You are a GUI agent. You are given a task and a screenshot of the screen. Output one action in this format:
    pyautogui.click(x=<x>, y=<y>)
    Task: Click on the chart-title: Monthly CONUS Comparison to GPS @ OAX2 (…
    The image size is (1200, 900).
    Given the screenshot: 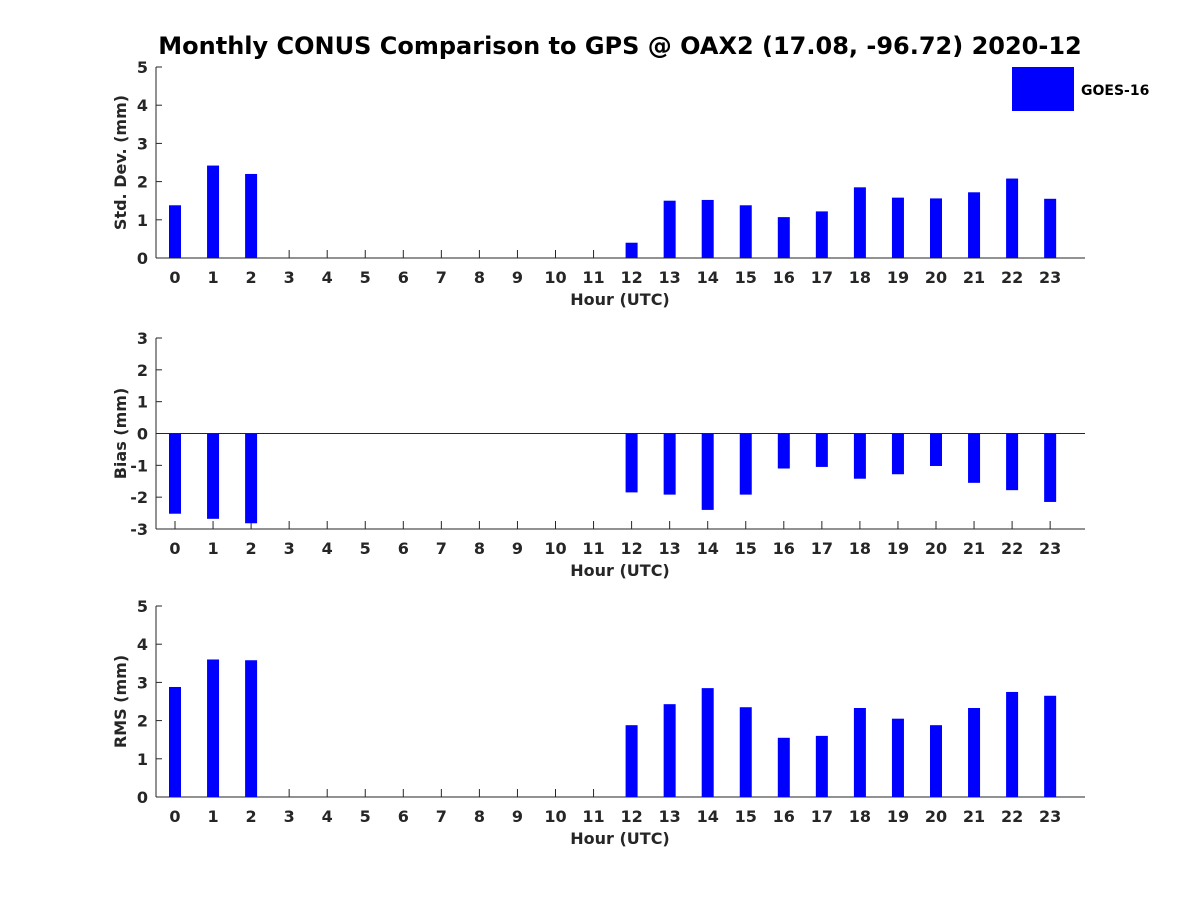 What is the action you would take?
    pyautogui.click(x=619, y=46)
    